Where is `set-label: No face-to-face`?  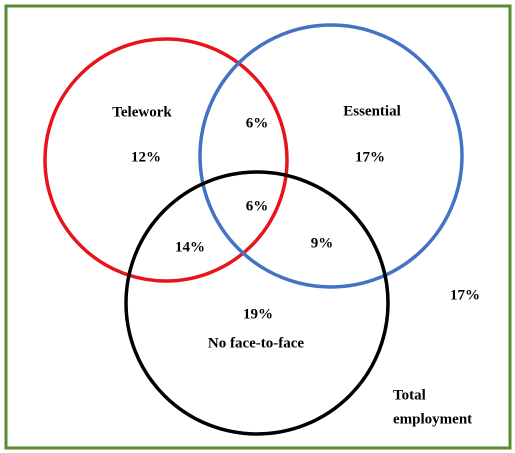
set-label: No face-to-face is located at coordinates (256, 343).